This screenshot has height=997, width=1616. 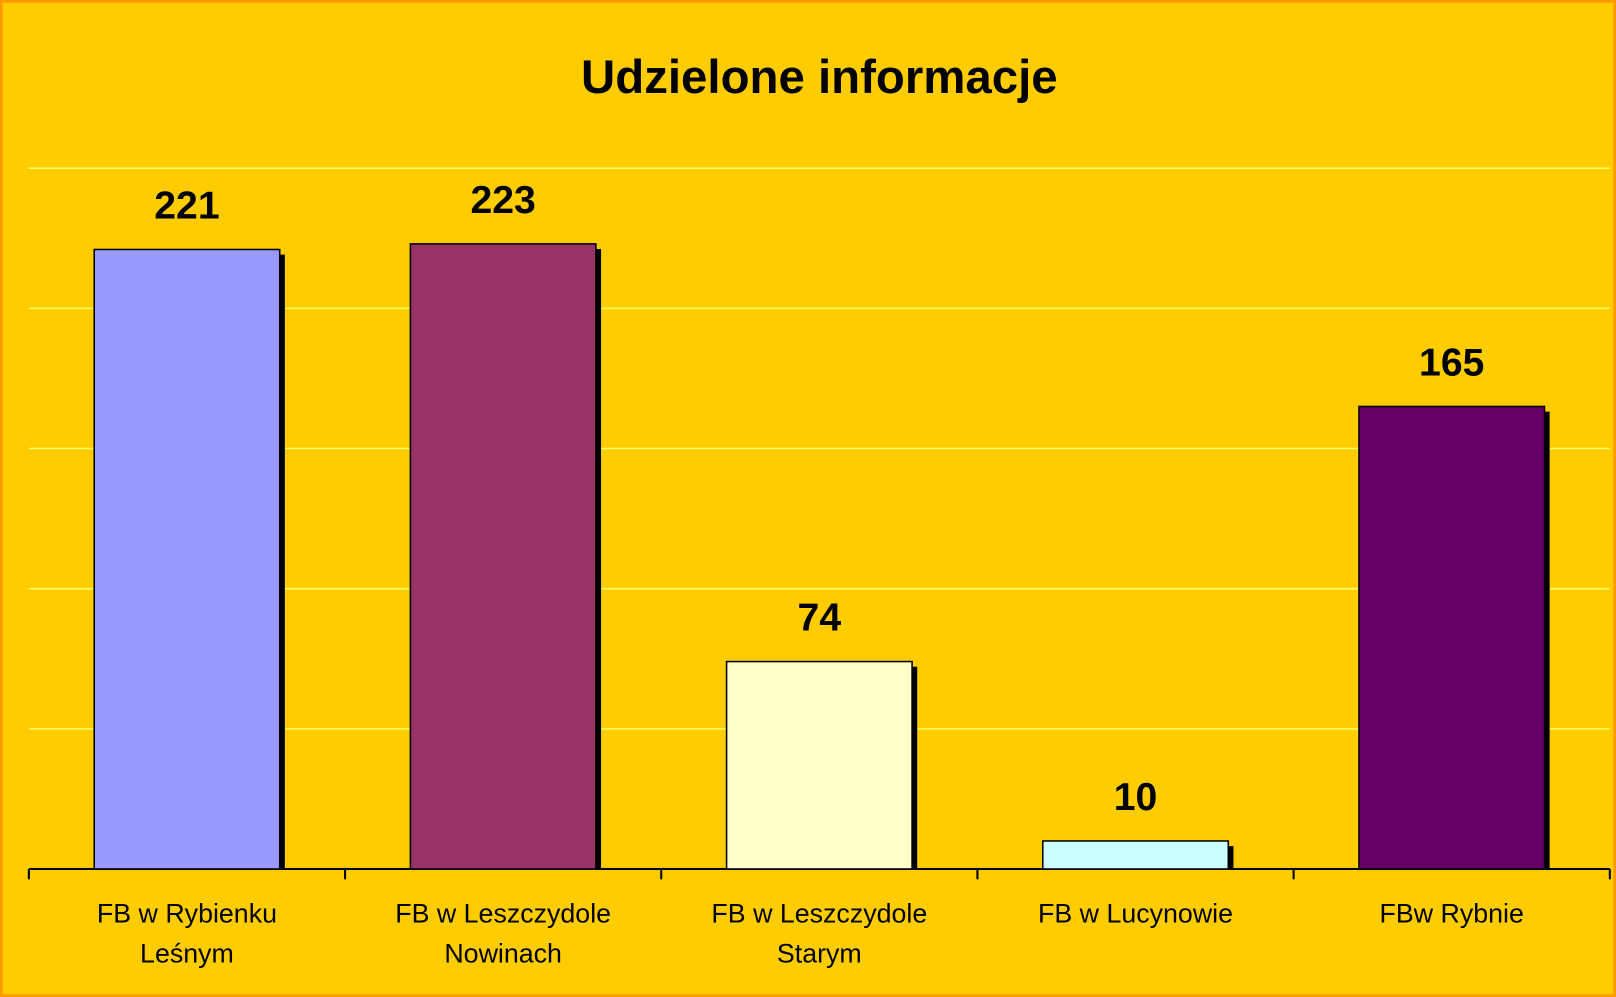 I want to click on x-tick-label: FB w Leszczydole Nowinach, so click(x=503, y=933).